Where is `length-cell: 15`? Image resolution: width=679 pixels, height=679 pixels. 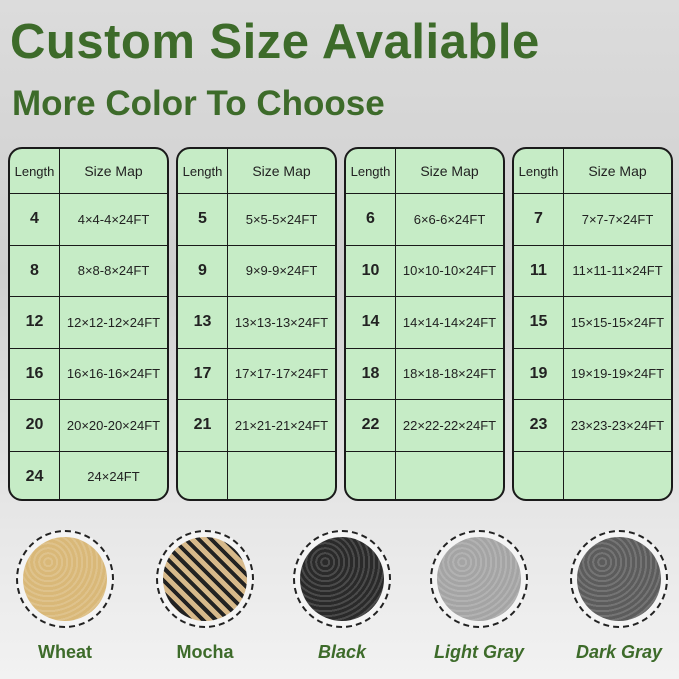 length-cell: 15 is located at coordinates (539, 322).